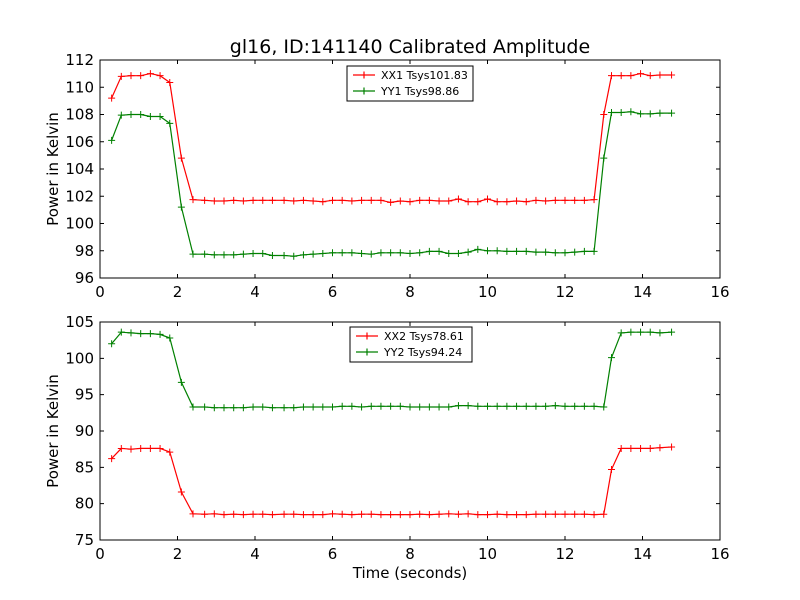 The image size is (800, 600). What do you see at coordinates (487, 554) in the screenshot?
I see `x-tick-label-1-5: 10` at bounding box center [487, 554].